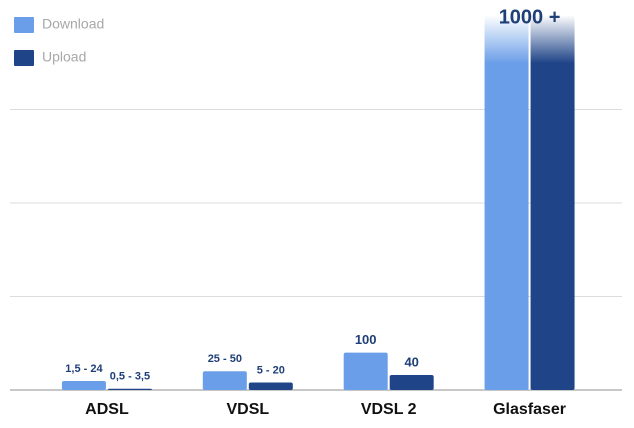 Image resolution: width=634 pixels, height=428 pixels. What do you see at coordinates (411, 361) in the screenshot?
I see `value-label: 40` at bounding box center [411, 361].